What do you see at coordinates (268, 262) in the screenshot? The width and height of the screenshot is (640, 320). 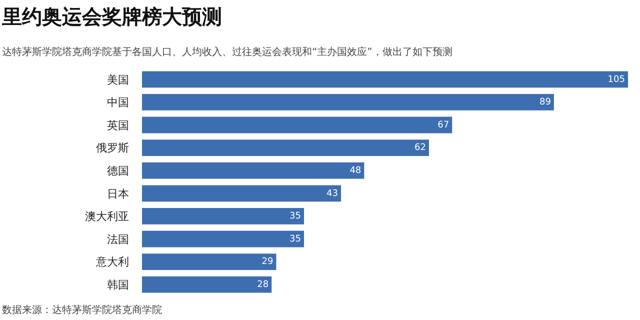 I see `data-label: 29` at bounding box center [268, 262].